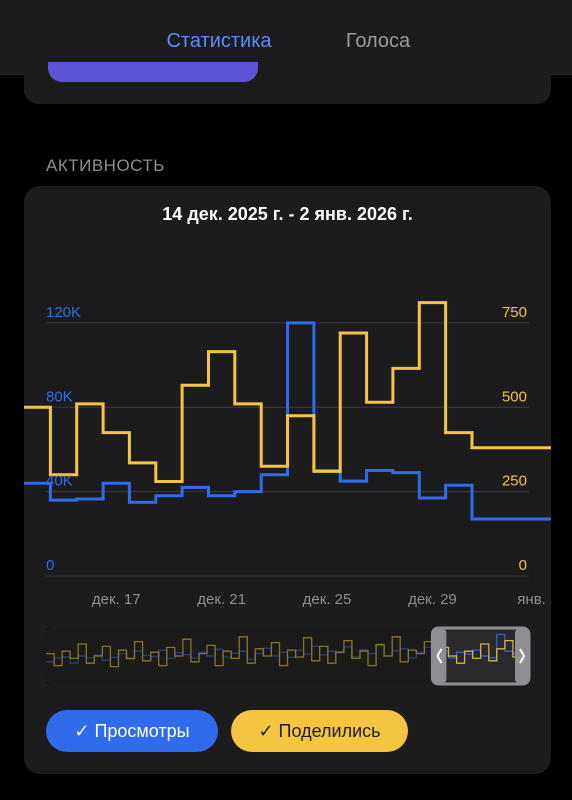 This screenshot has width=572, height=800. Describe the element at coordinates (287, 652) in the screenshot. I see `overview-shares-line` at that location.